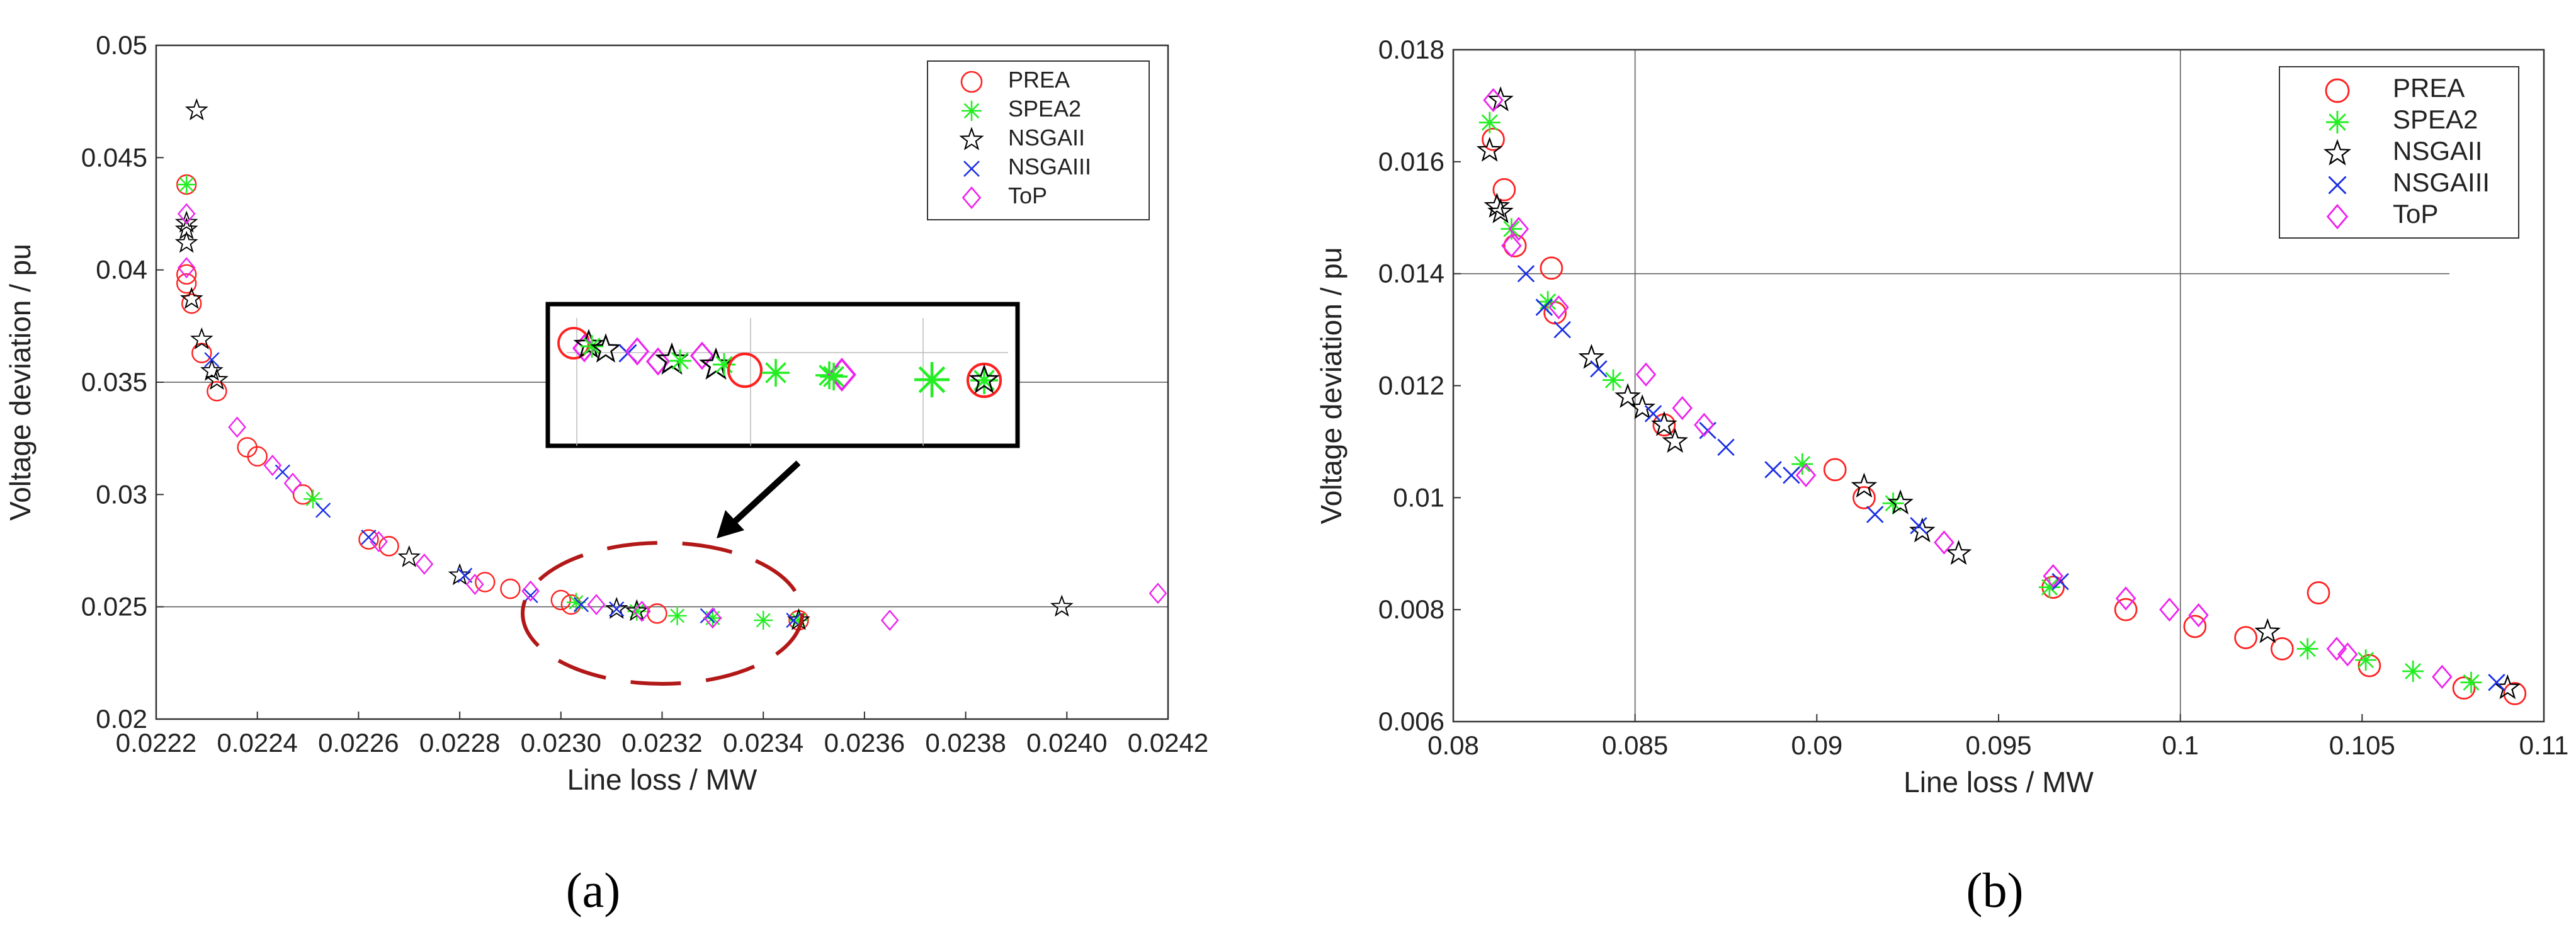 The image size is (2576, 925). I want to click on legend-marker-top, so click(2337, 216).